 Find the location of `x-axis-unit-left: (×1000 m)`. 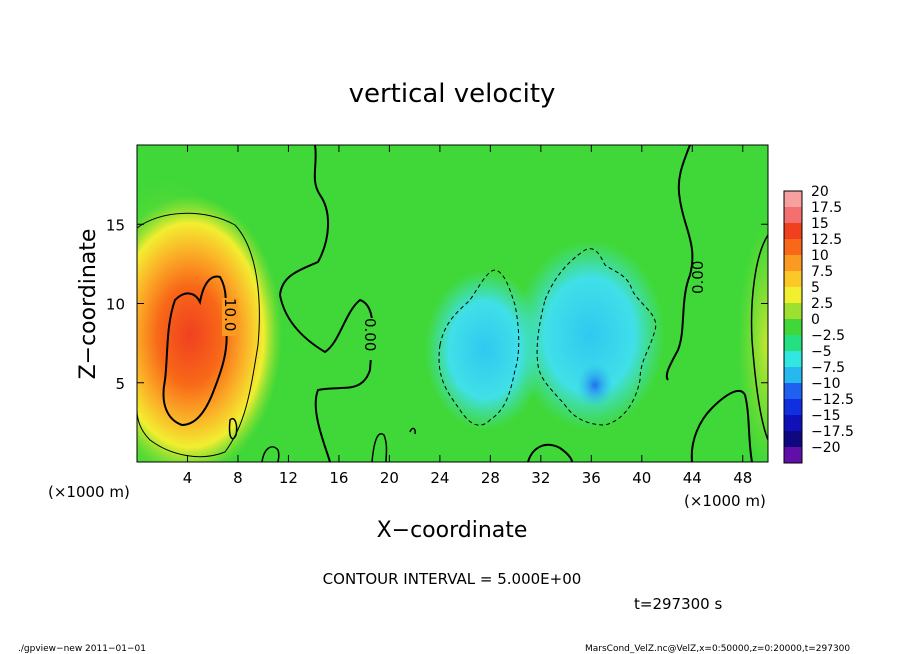

x-axis-unit-left: (×1000 m) is located at coordinates (89, 492).